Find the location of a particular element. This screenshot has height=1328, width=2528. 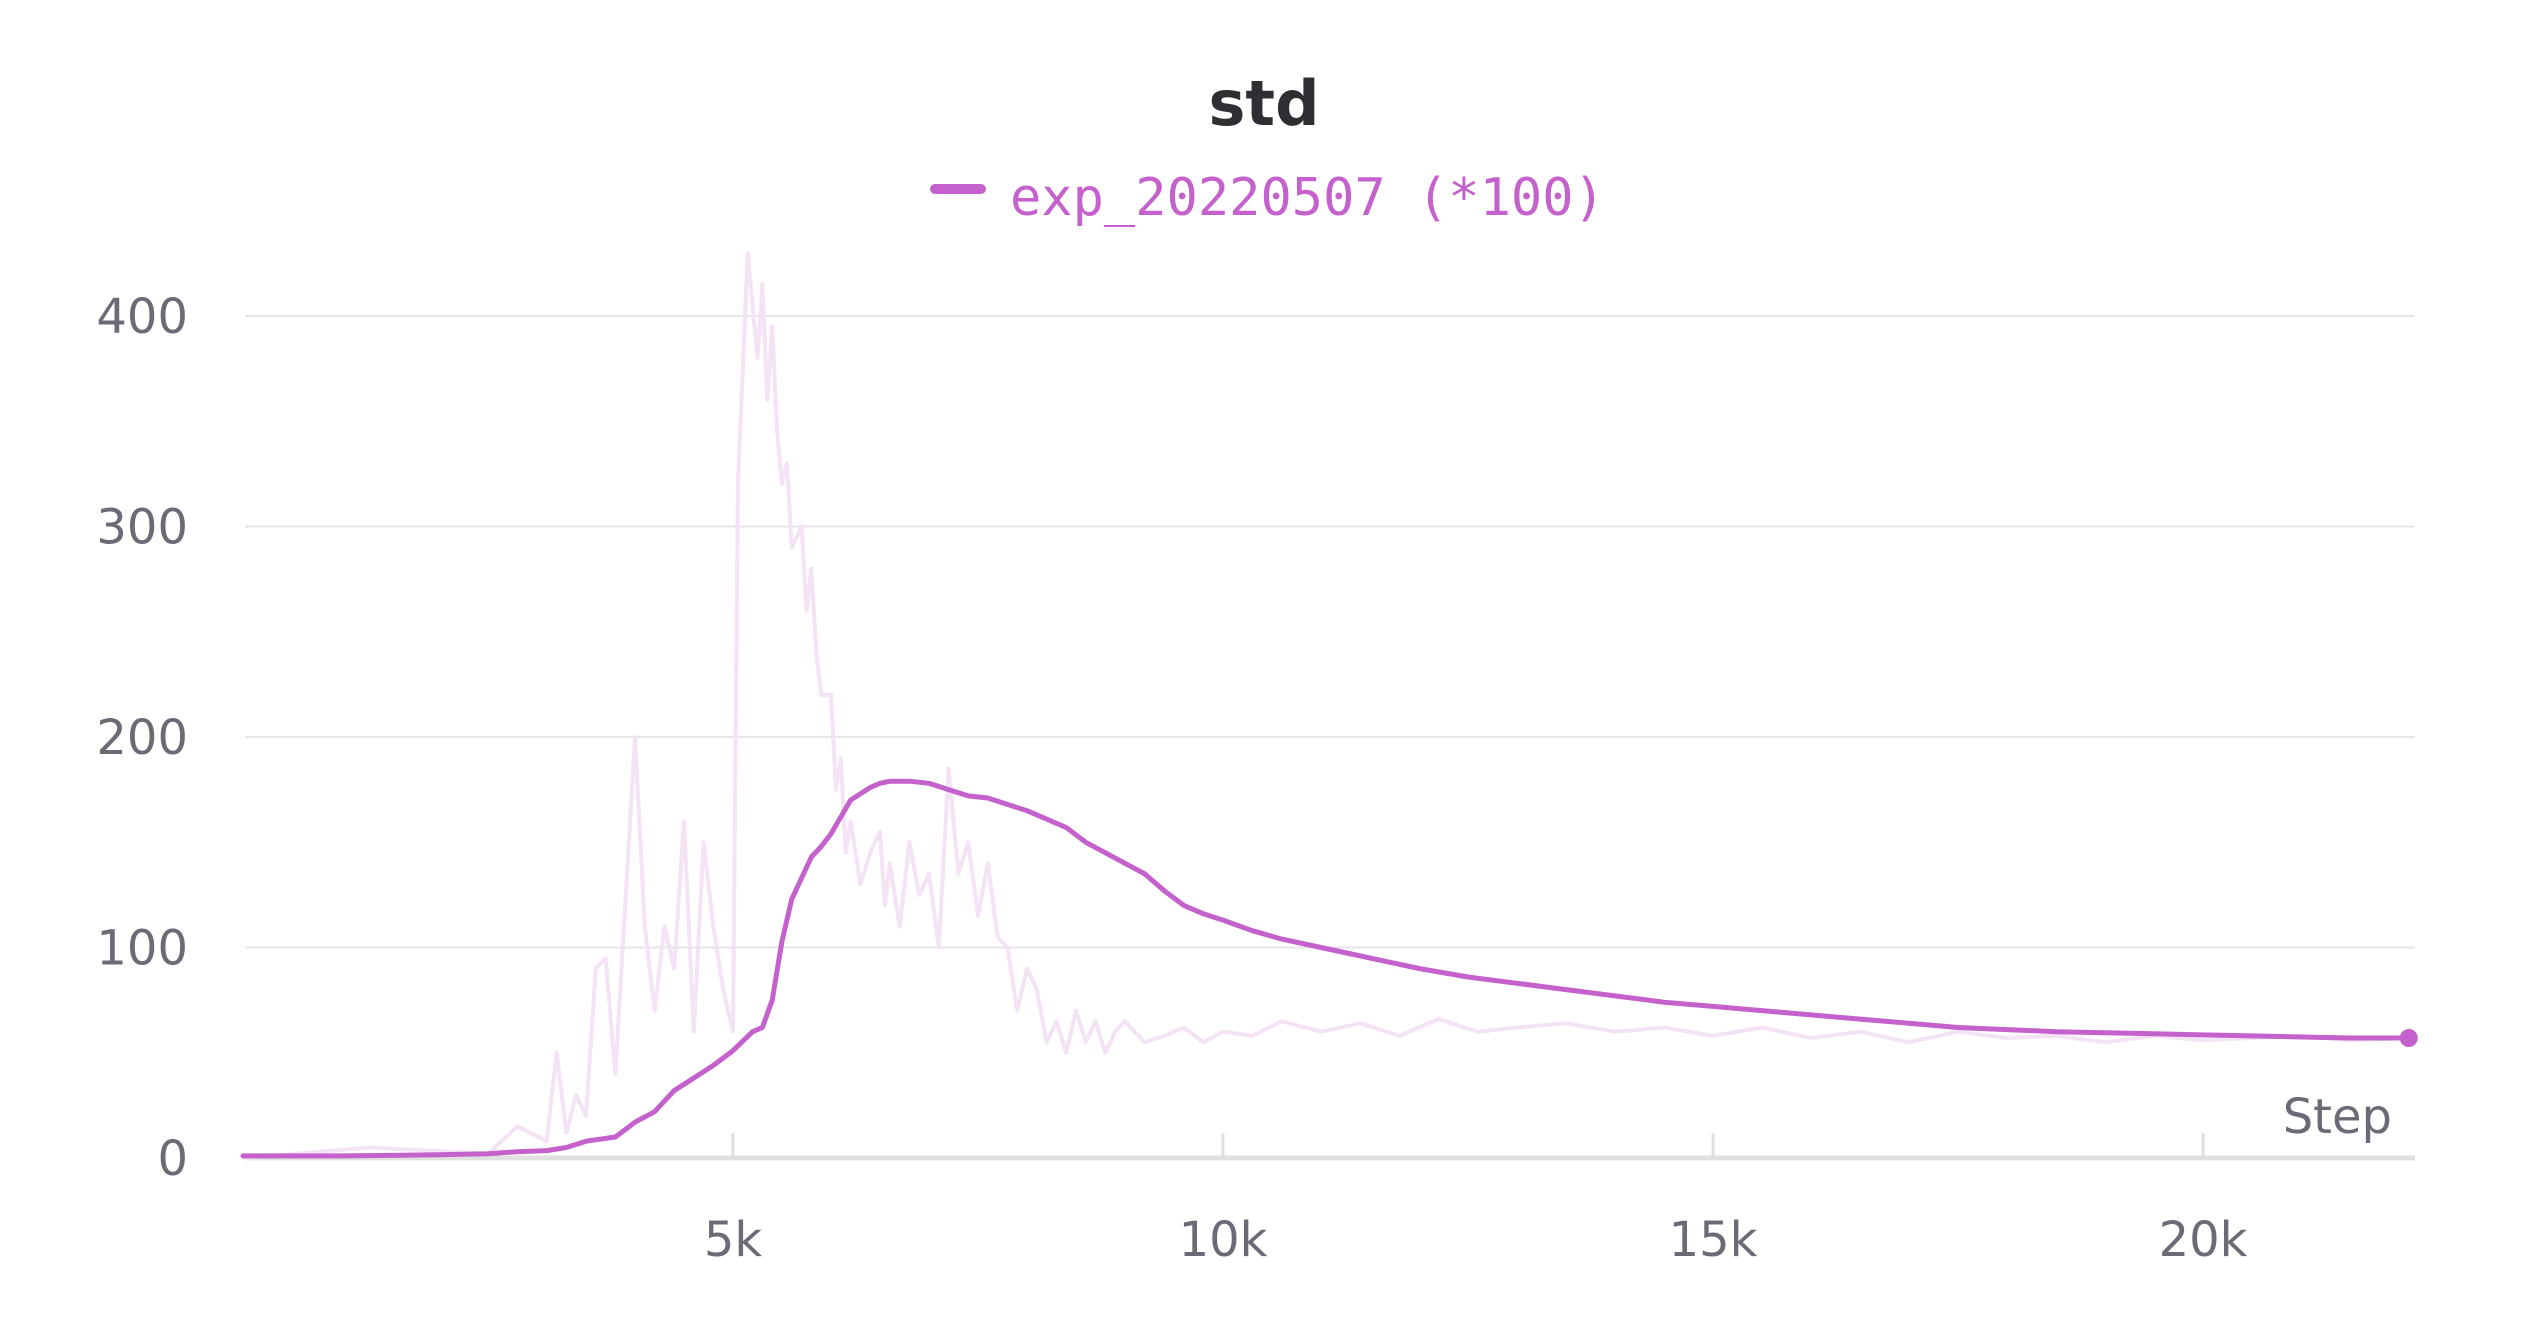

y-axis-ticks: 0 100 200 300 400 is located at coordinates (142, 738).